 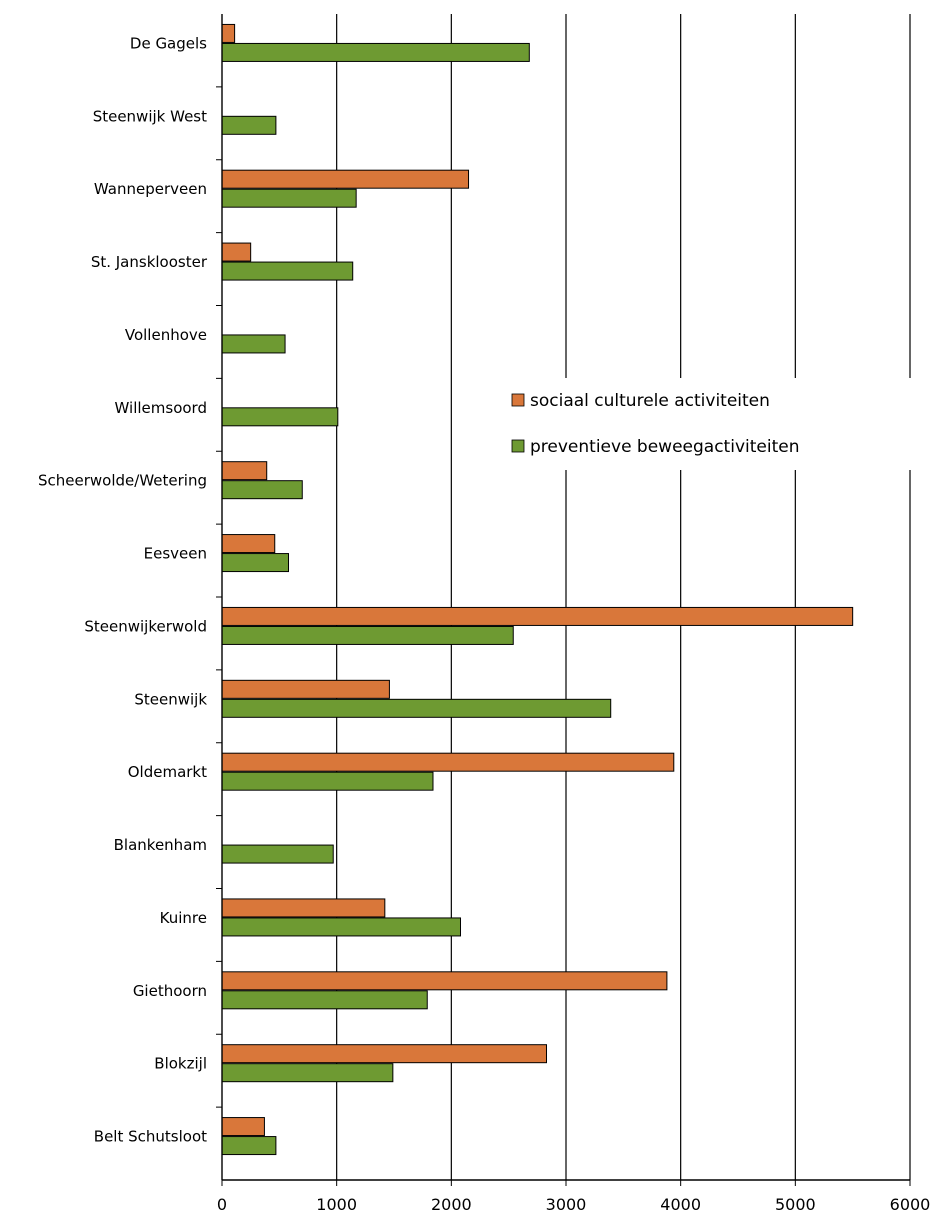 What do you see at coordinates (518, 400) in the screenshot?
I see `legend-swatch-sociaal` at bounding box center [518, 400].